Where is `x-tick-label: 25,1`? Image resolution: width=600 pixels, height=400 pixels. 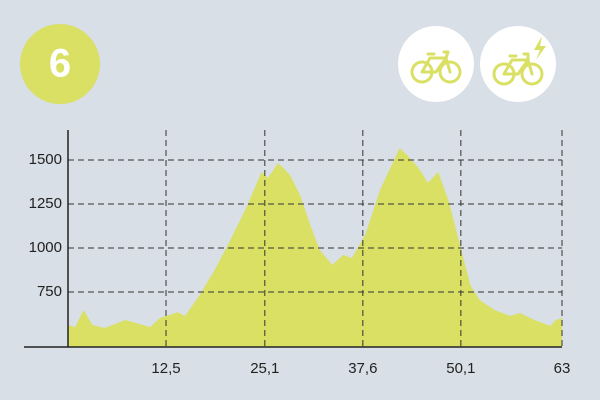 x-tick-label: 25,1 is located at coordinates (264, 368).